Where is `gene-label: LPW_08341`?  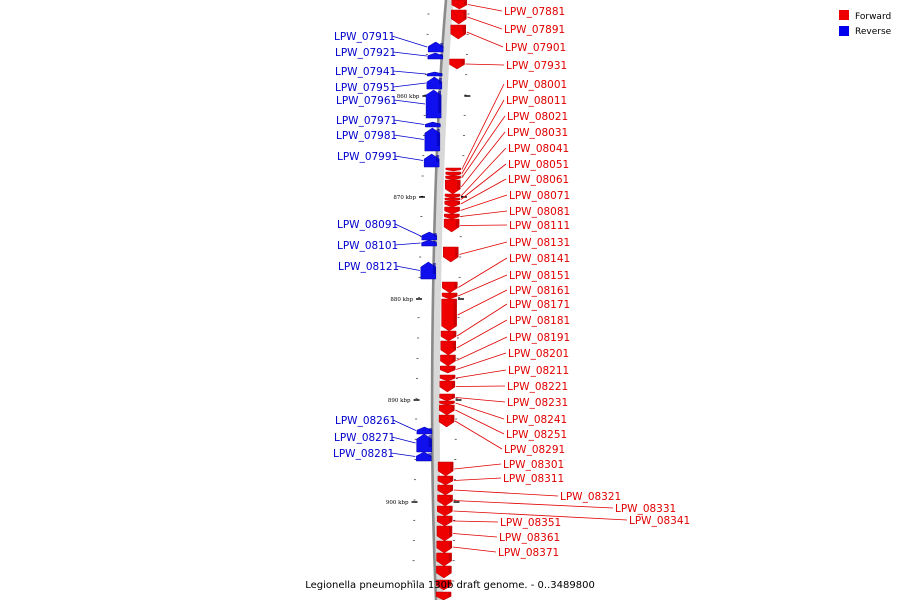
gene-label: LPW_08341 is located at coordinates (659, 521).